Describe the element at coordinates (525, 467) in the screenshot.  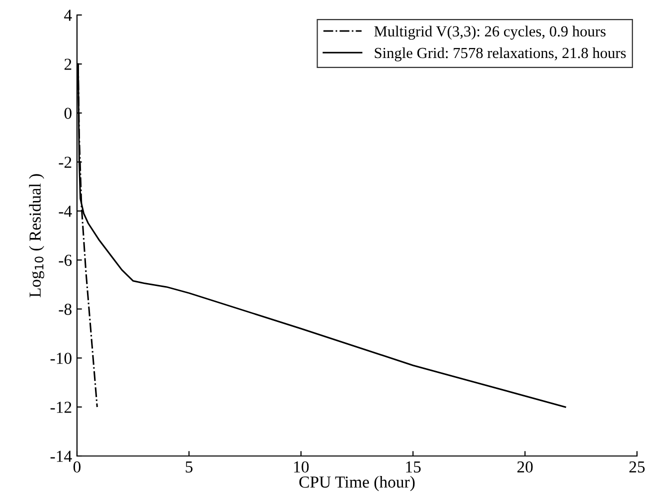
I see `x-tick-label: 20` at that location.